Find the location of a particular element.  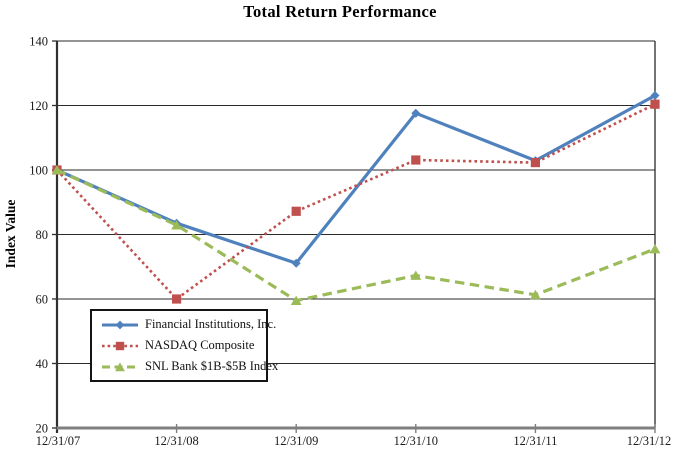

x-tick-label: 12/31/09 is located at coordinates (296, 441).